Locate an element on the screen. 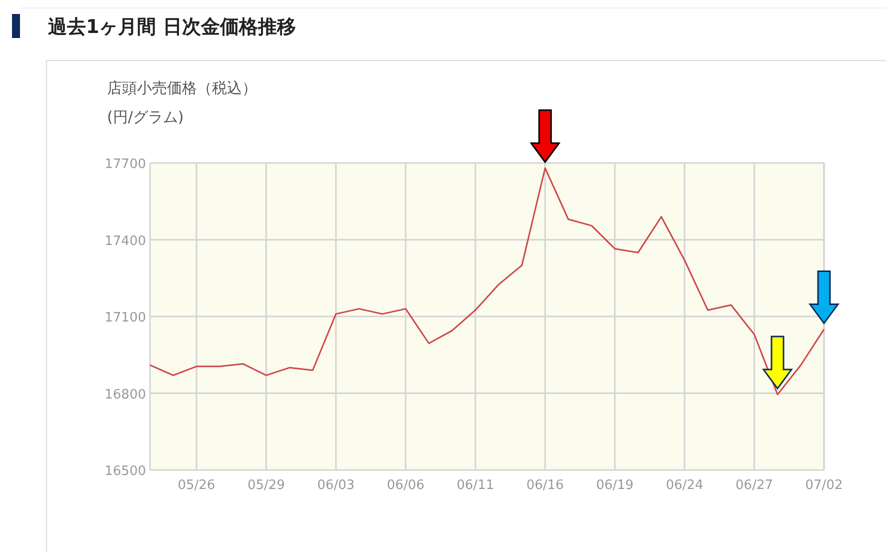  y-tick-label: 17400 is located at coordinates (125, 241).